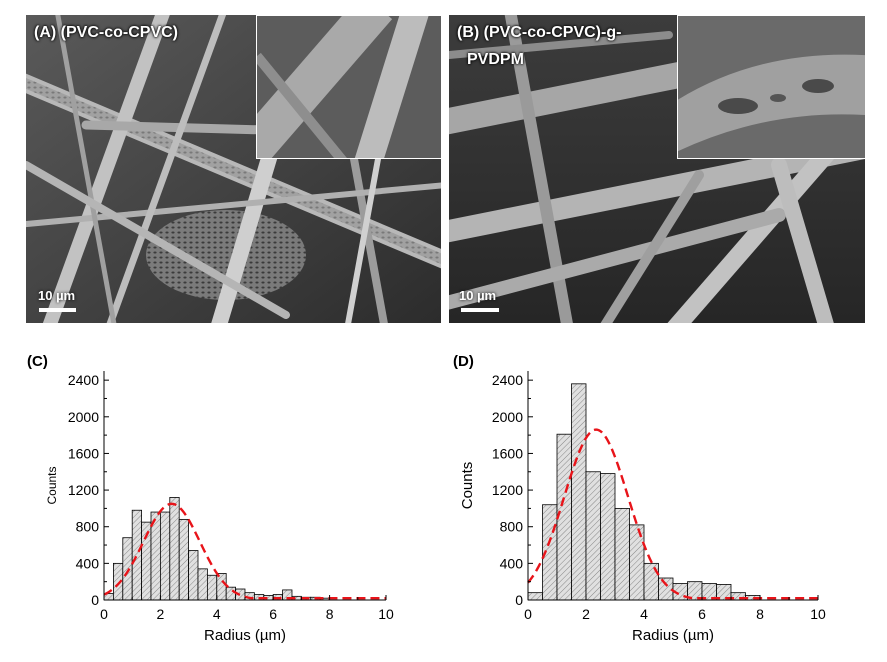 This screenshot has height=662, width=887. Describe the element at coordinates (57, 295) in the screenshot. I see `scale-label-a: 10 µm` at that location.